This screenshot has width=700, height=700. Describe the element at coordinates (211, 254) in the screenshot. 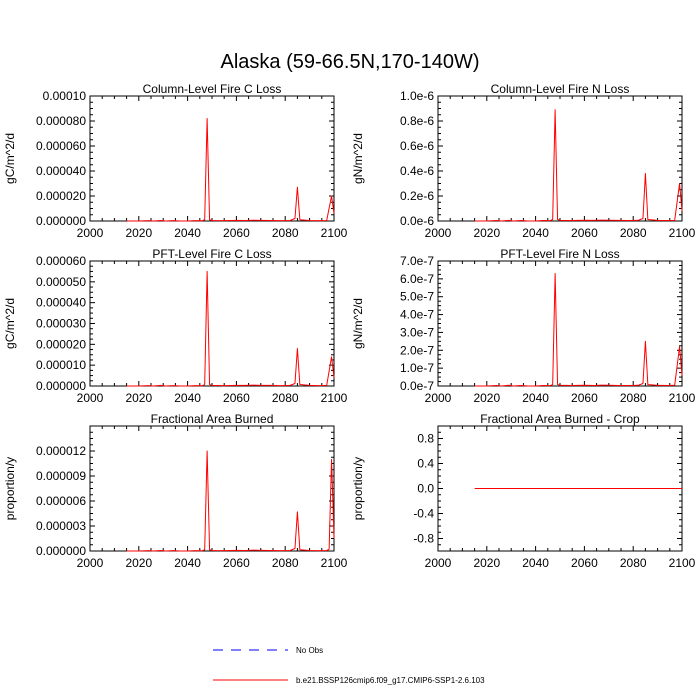

I see `panel-title: PFT-Level Fire C Loss` at that location.